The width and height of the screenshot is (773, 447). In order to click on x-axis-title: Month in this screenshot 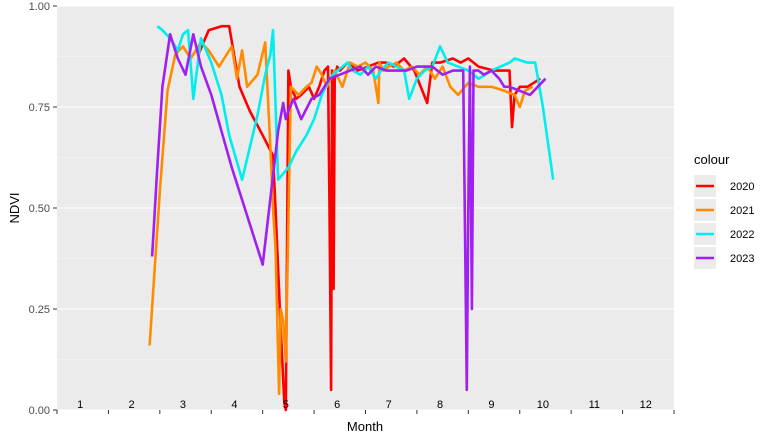, I will do `click(365, 426)`.